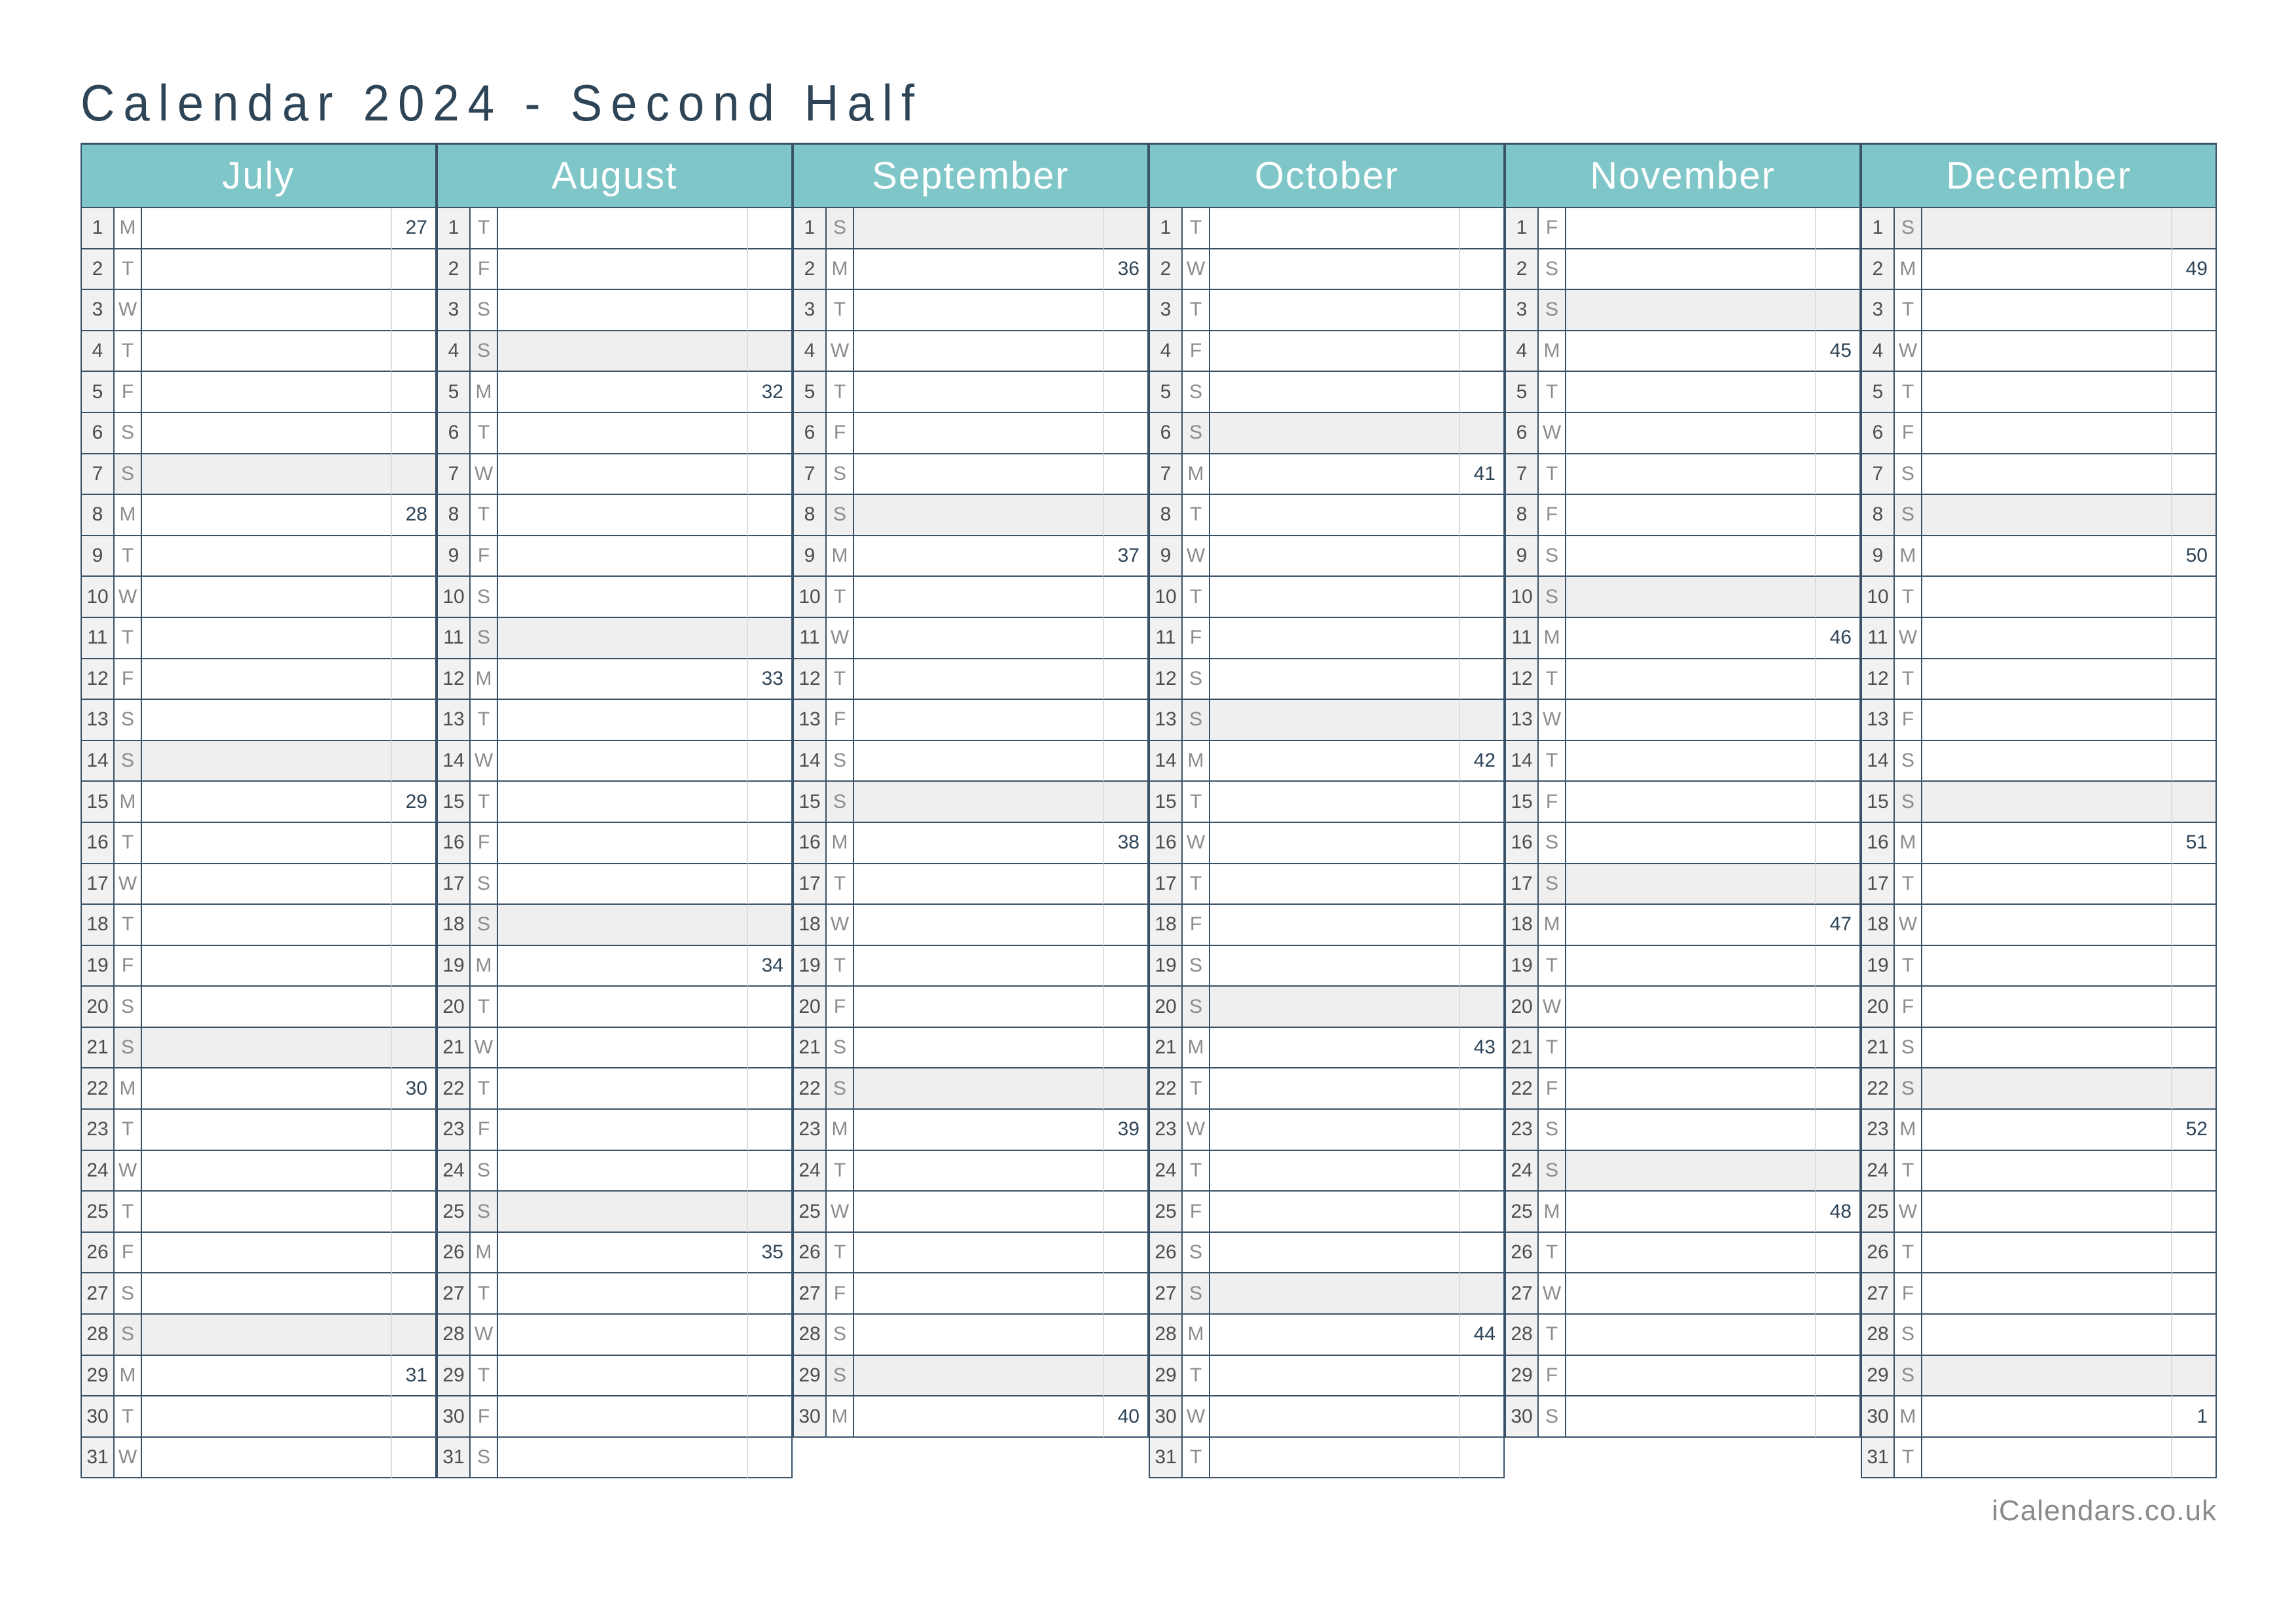 Image resolution: width=2296 pixels, height=1623 pixels. Describe the element at coordinates (414, 802) in the screenshot. I see `week-number-cell: 29` at that location.